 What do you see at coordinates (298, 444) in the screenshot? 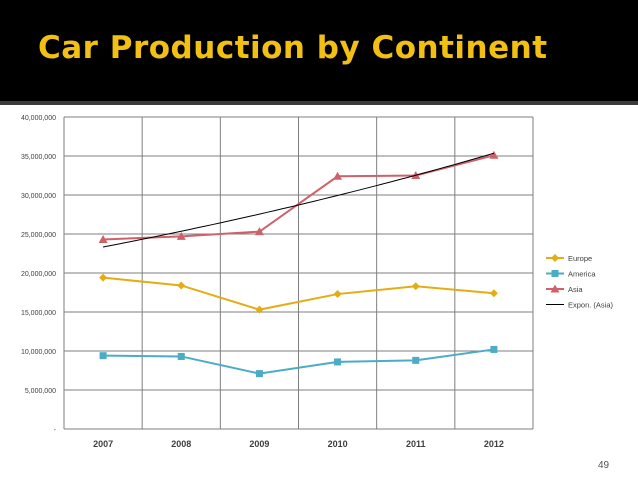
I see `x-axis-tick-labels: 2007 2008 2009 2010 2011 2012` at bounding box center [298, 444].